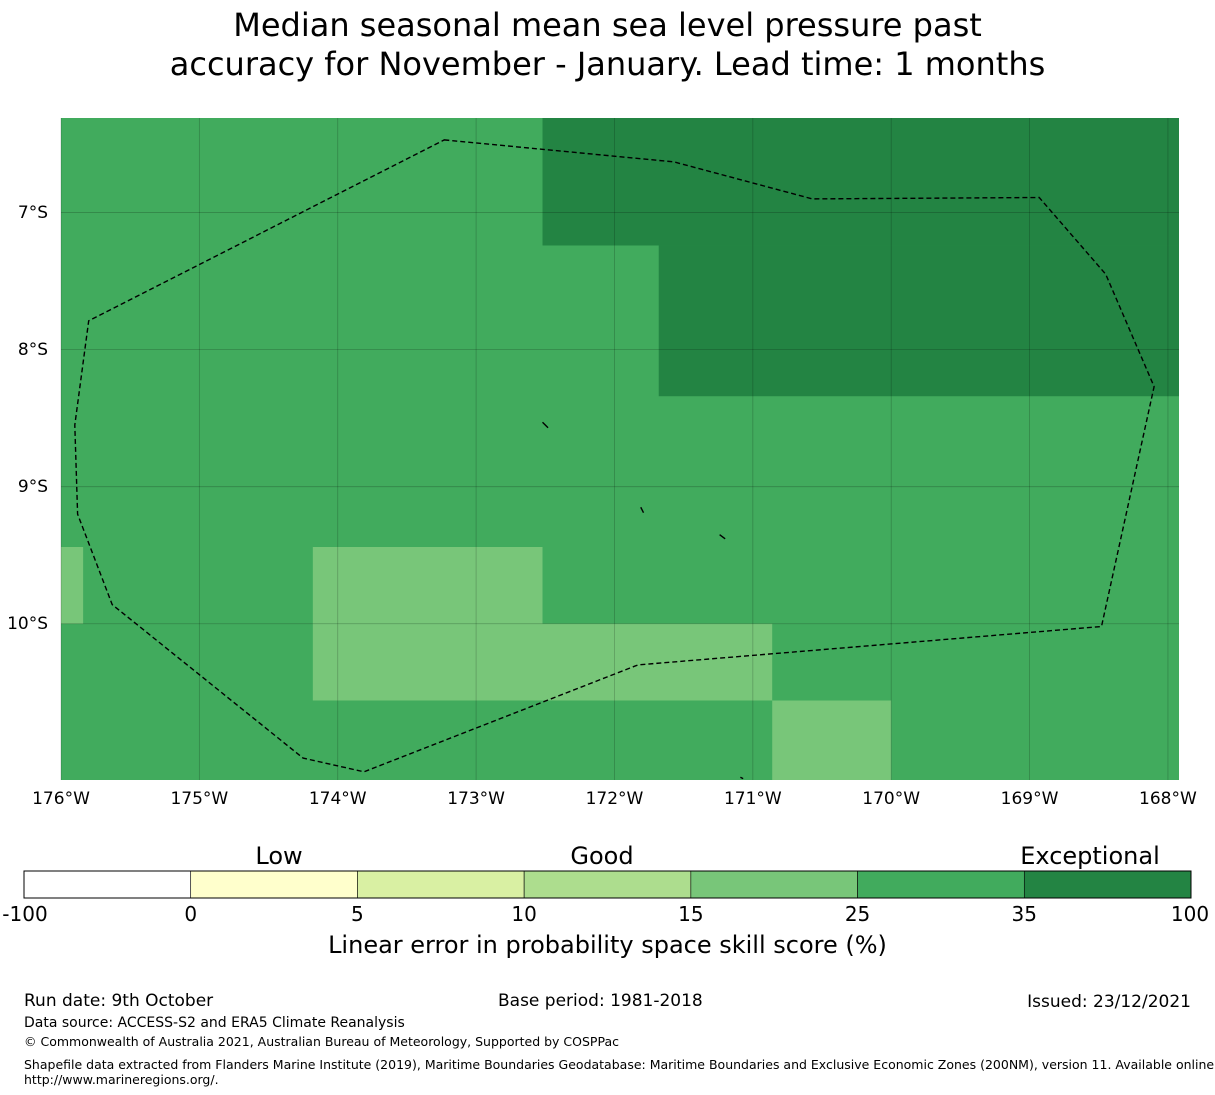 The image size is (1215, 1095). Describe the element at coordinates (61, 799) in the screenshot. I see `longitude-tick-label: 176°W` at that location.